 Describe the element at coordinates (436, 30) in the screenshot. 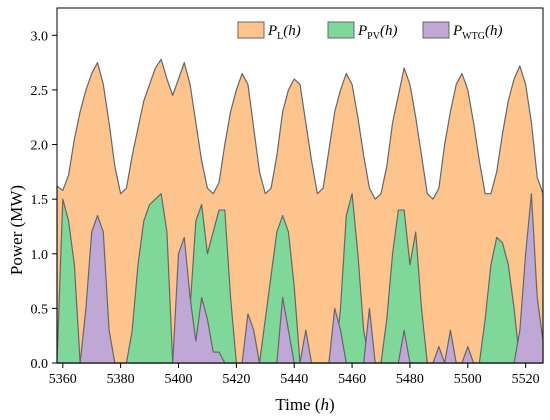

I see `legend-swatch-wtg` at that location.